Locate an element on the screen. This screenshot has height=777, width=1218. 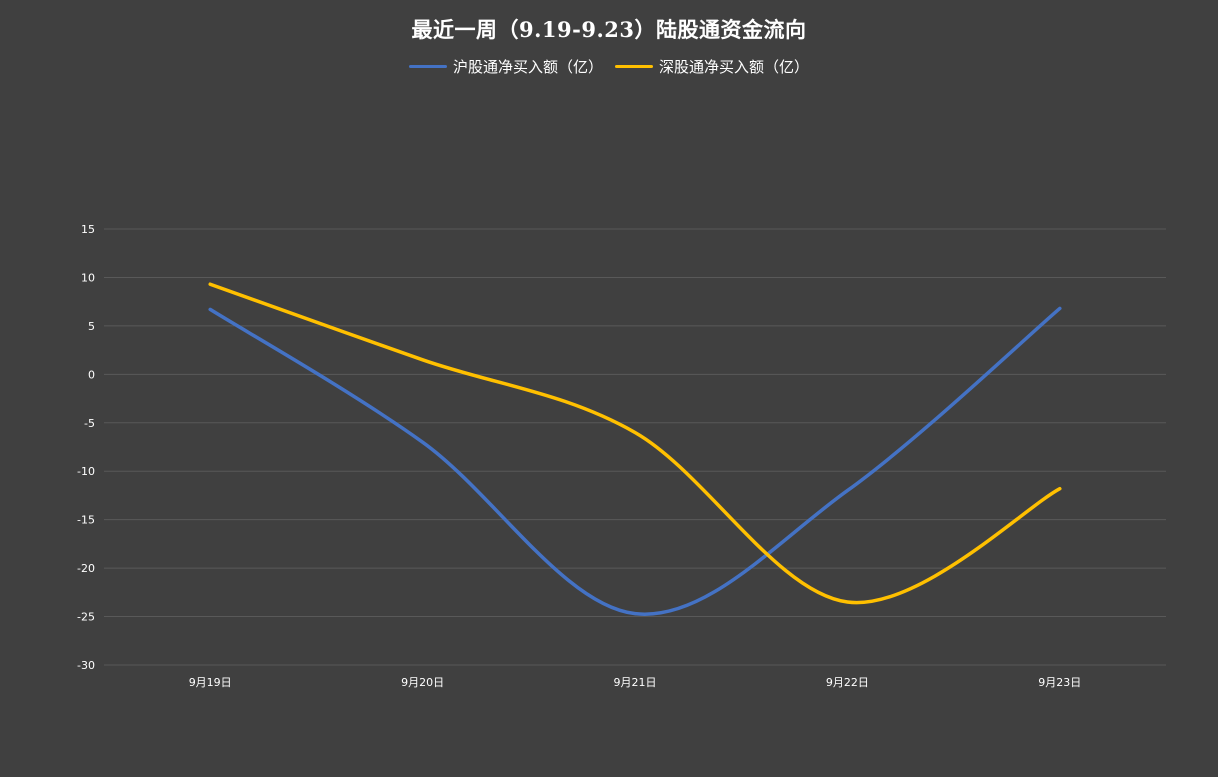
legend: 沪股通净买入额（亿） 深股通净买入额（亿） is located at coordinates (609, 66).